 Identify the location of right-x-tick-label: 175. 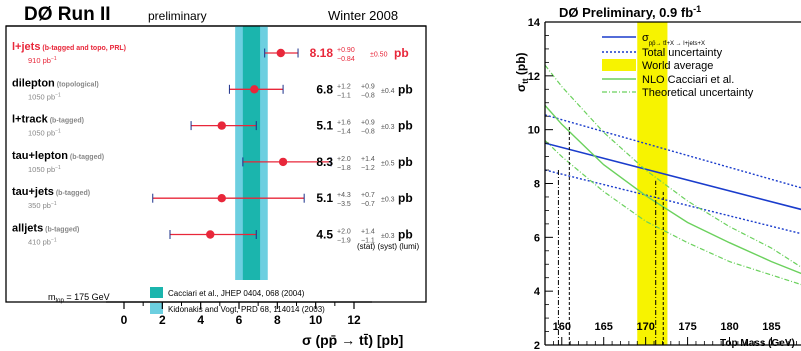
(687, 327).